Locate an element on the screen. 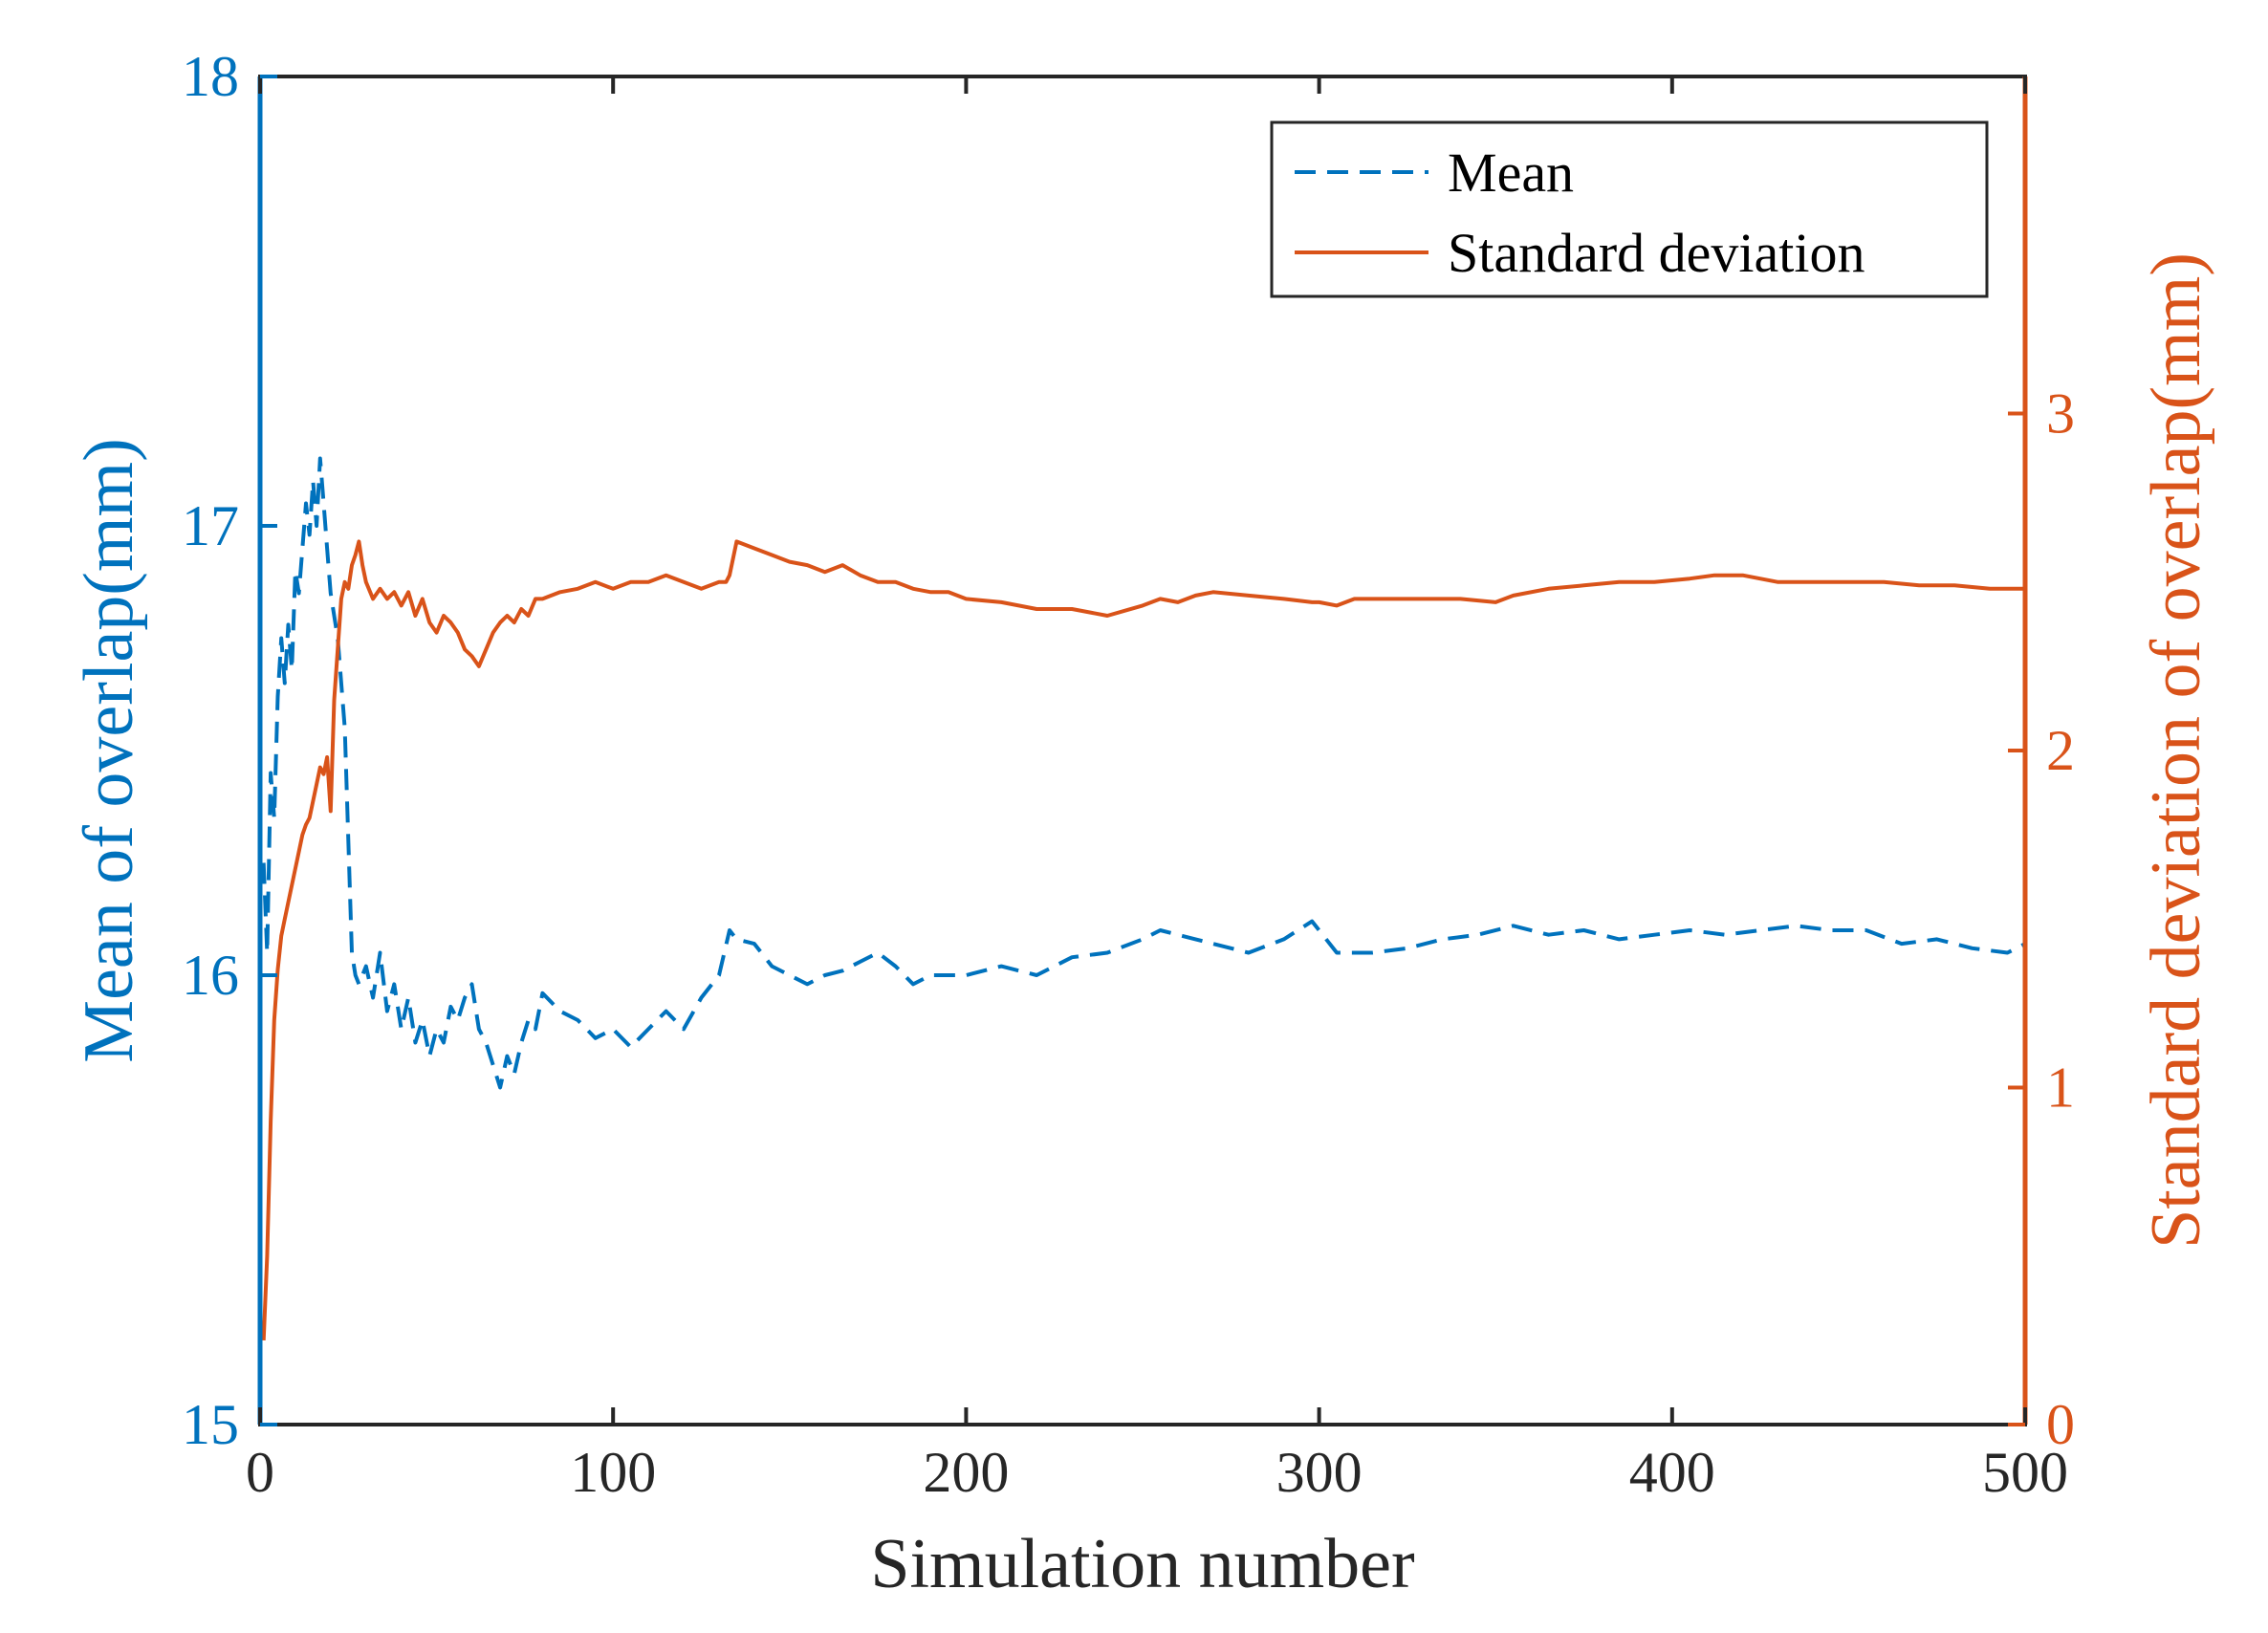 The height and width of the screenshot is (1633, 2268). x-tick-label: 200 is located at coordinates (966, 1473).